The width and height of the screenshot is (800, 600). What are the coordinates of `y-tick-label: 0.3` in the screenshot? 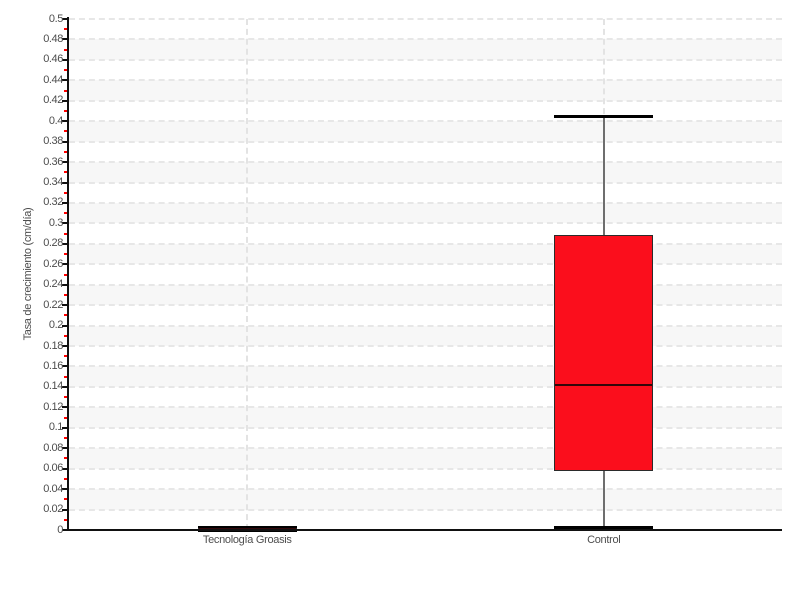 It's located at (55, 222).